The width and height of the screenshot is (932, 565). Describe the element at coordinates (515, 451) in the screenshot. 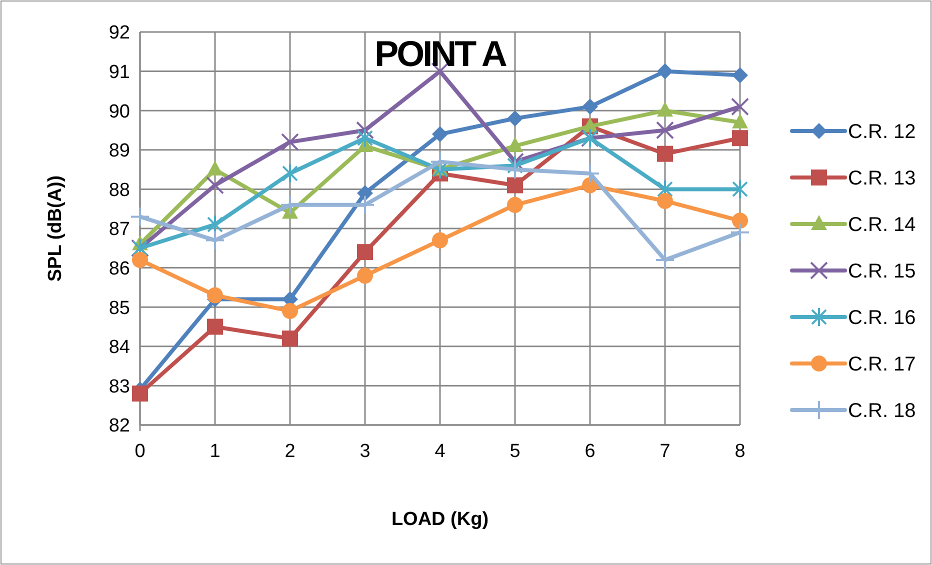

I see `x-tick-label: 5` at that location.